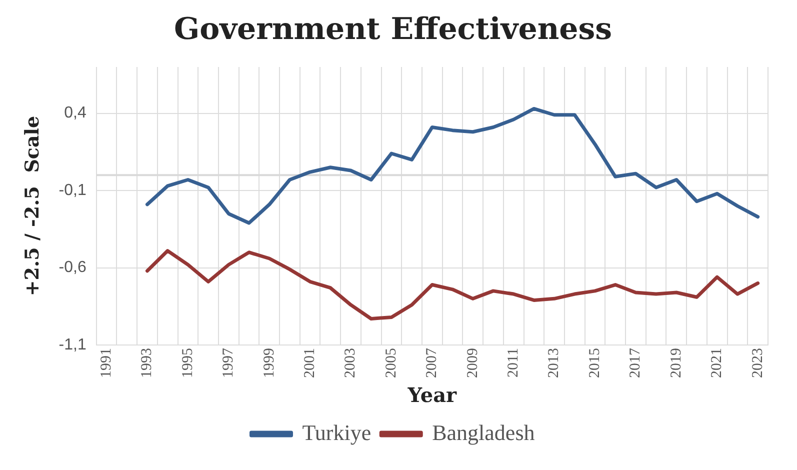 This screenshot has width=797, height=470. I want to click on x-tick-label: 2013, so click(554, 363).